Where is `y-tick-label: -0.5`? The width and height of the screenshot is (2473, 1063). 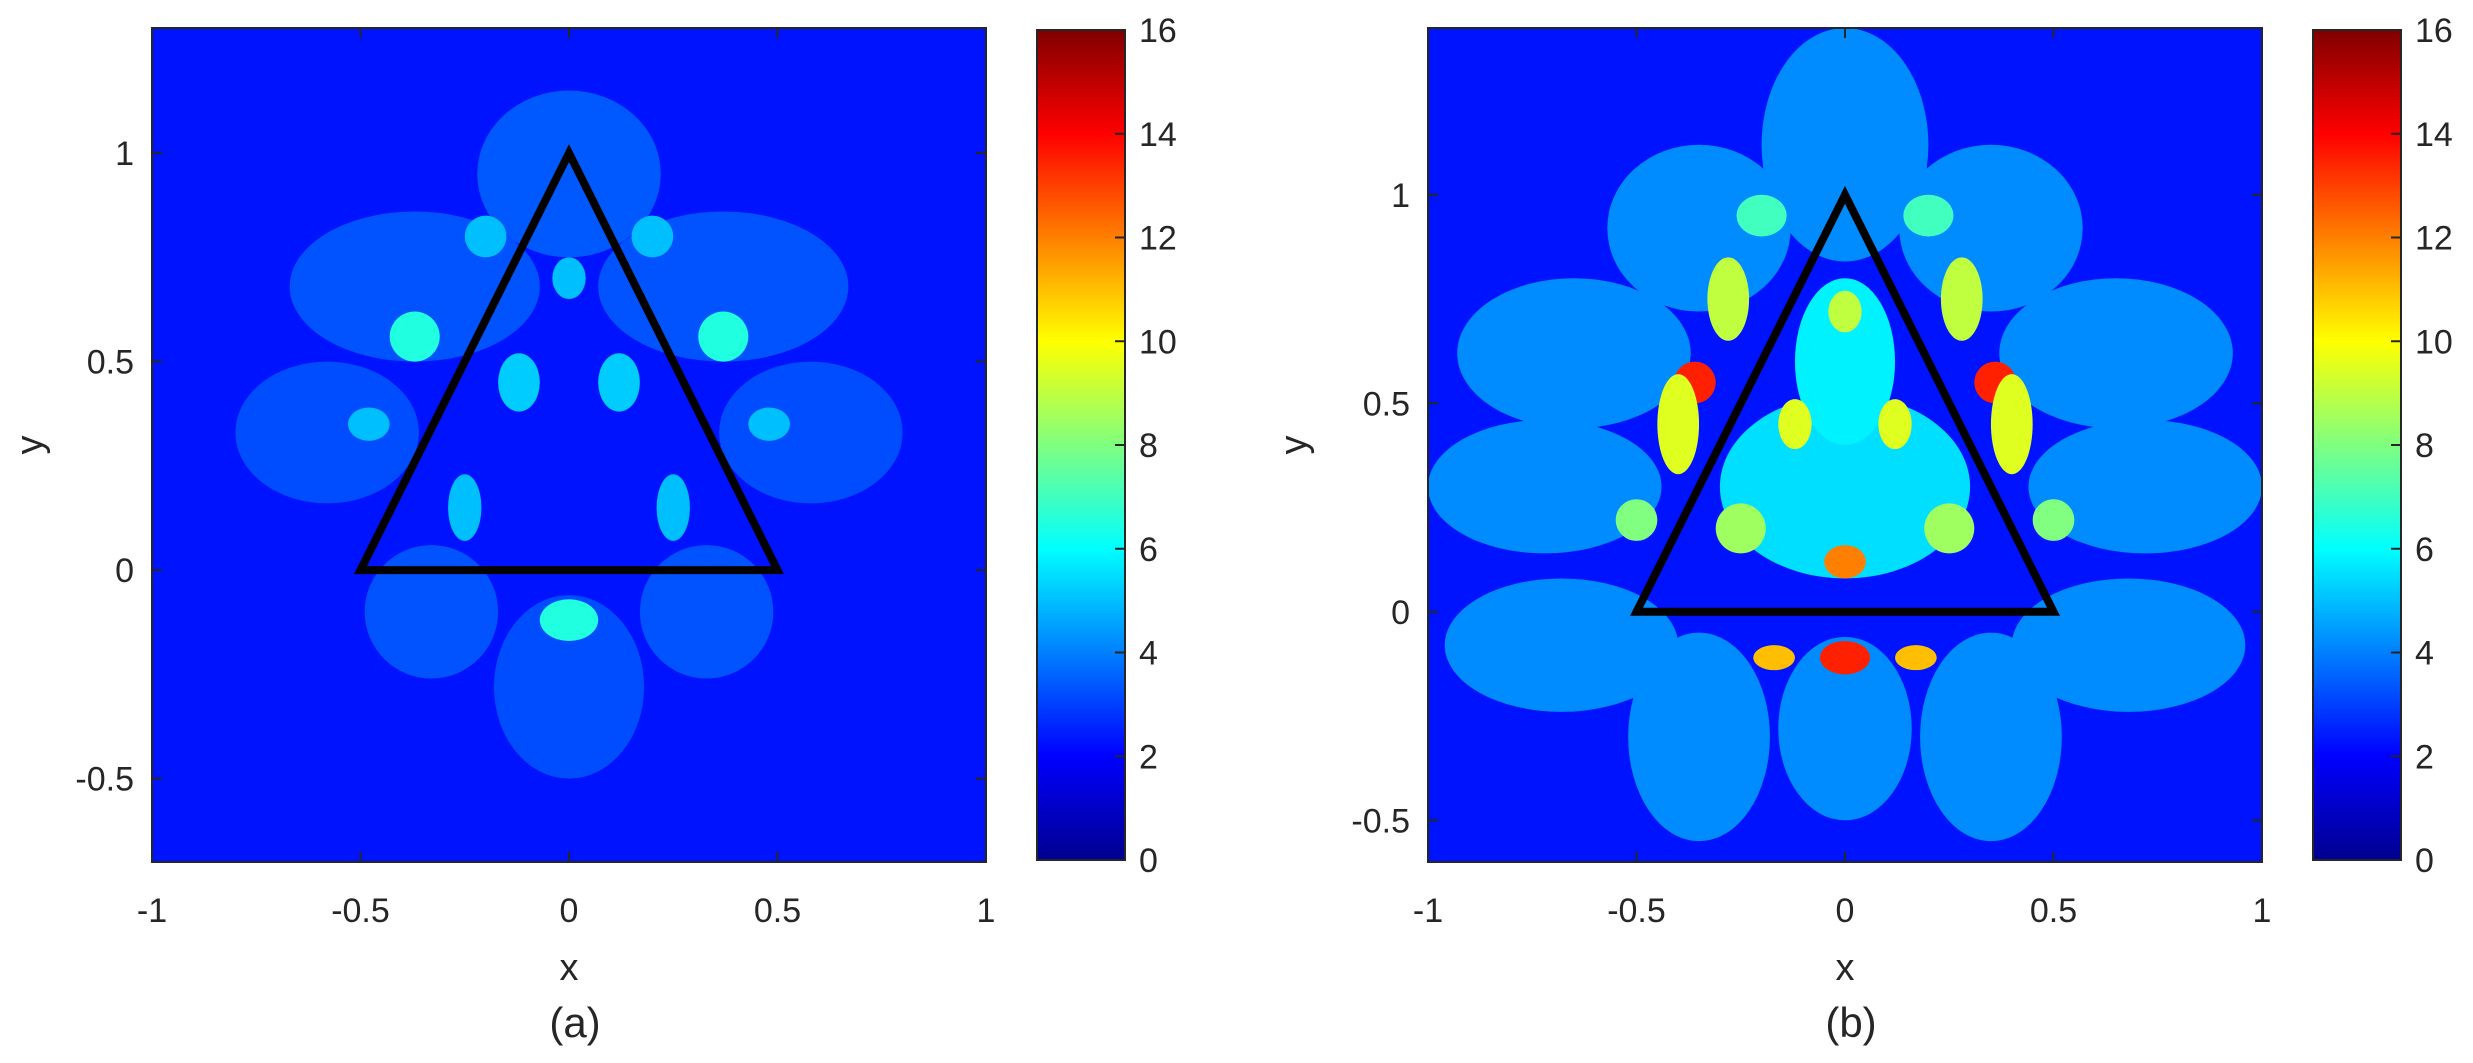 y-tick-label: -0.5 is located at coordinates (1380, 821).